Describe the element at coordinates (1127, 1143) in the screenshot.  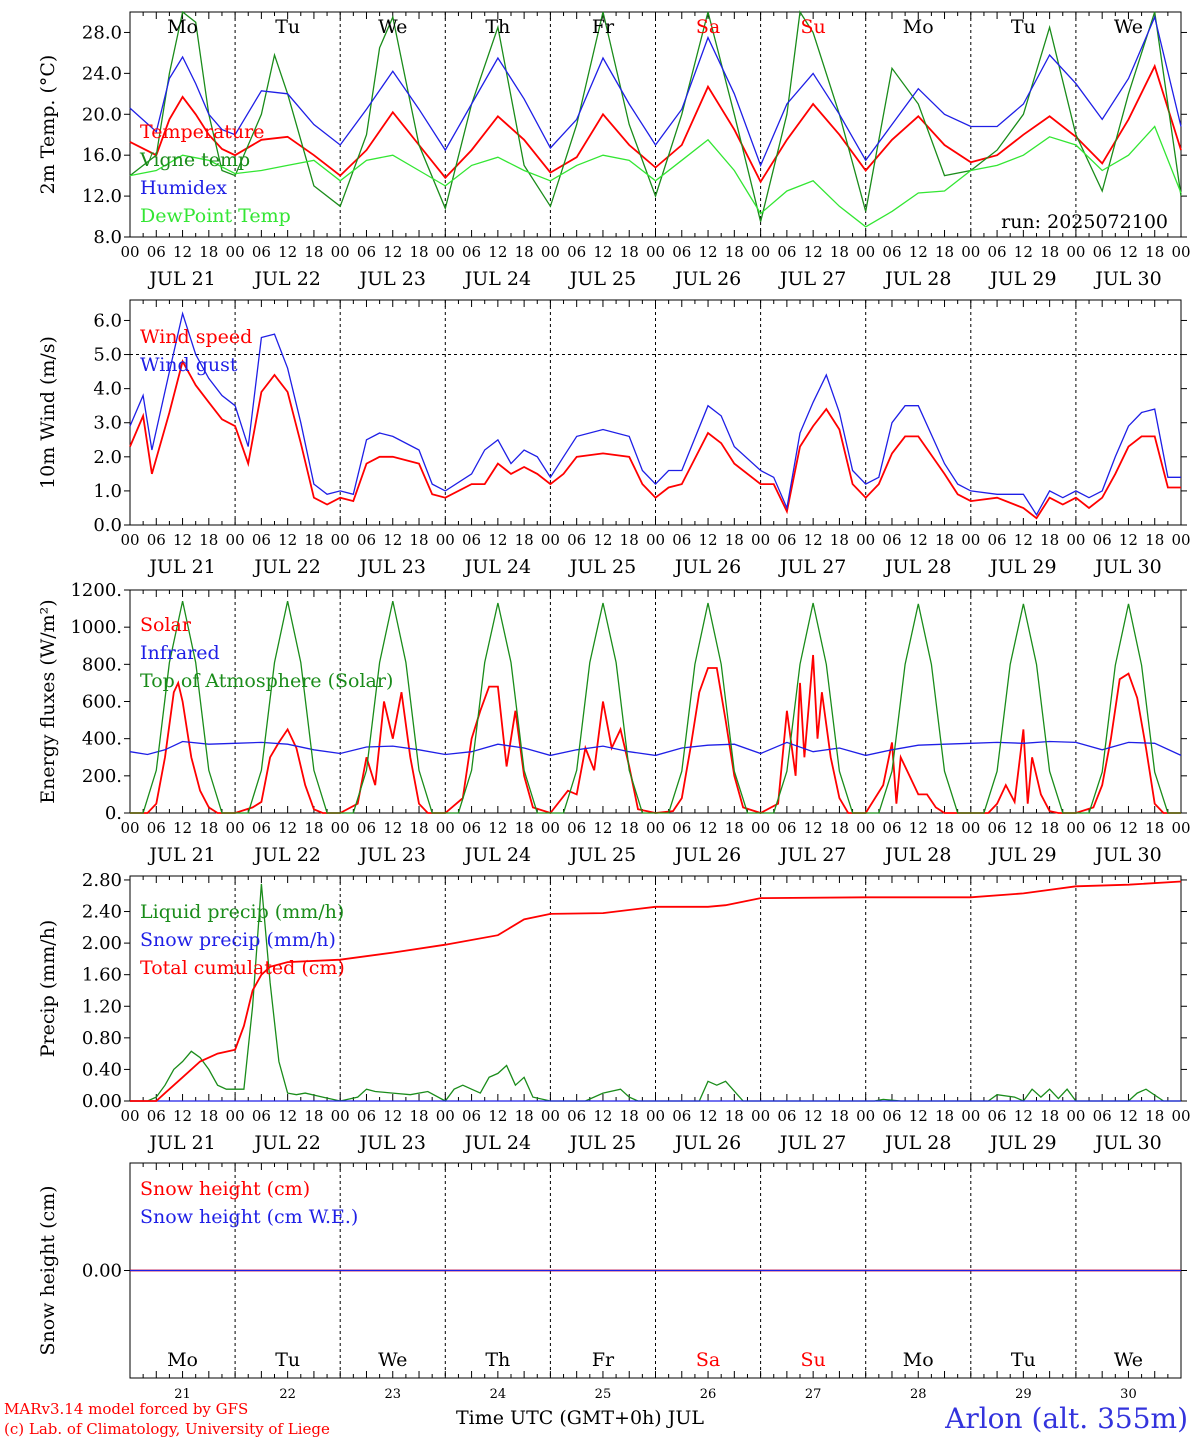
I see `date-label: JUL 30` at that location.